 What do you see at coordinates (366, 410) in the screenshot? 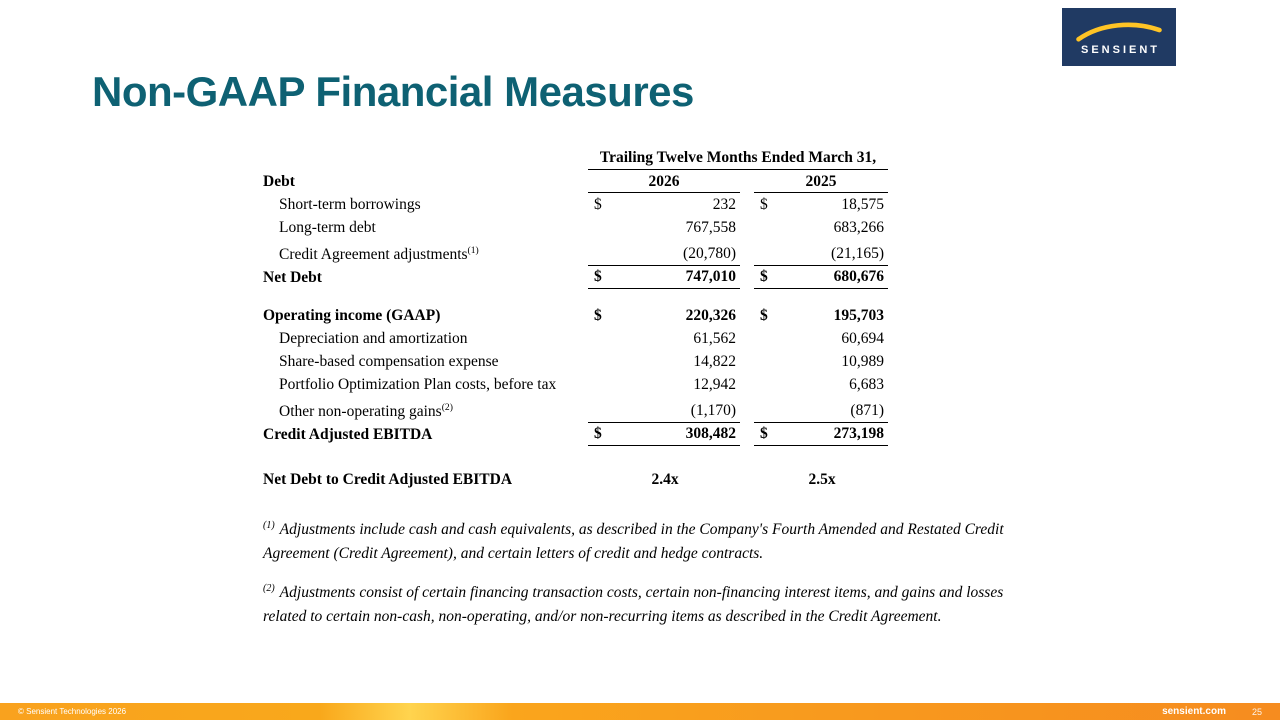
I see `row-label: Other non-operating gains(2)` at bounding box center [366, 410].